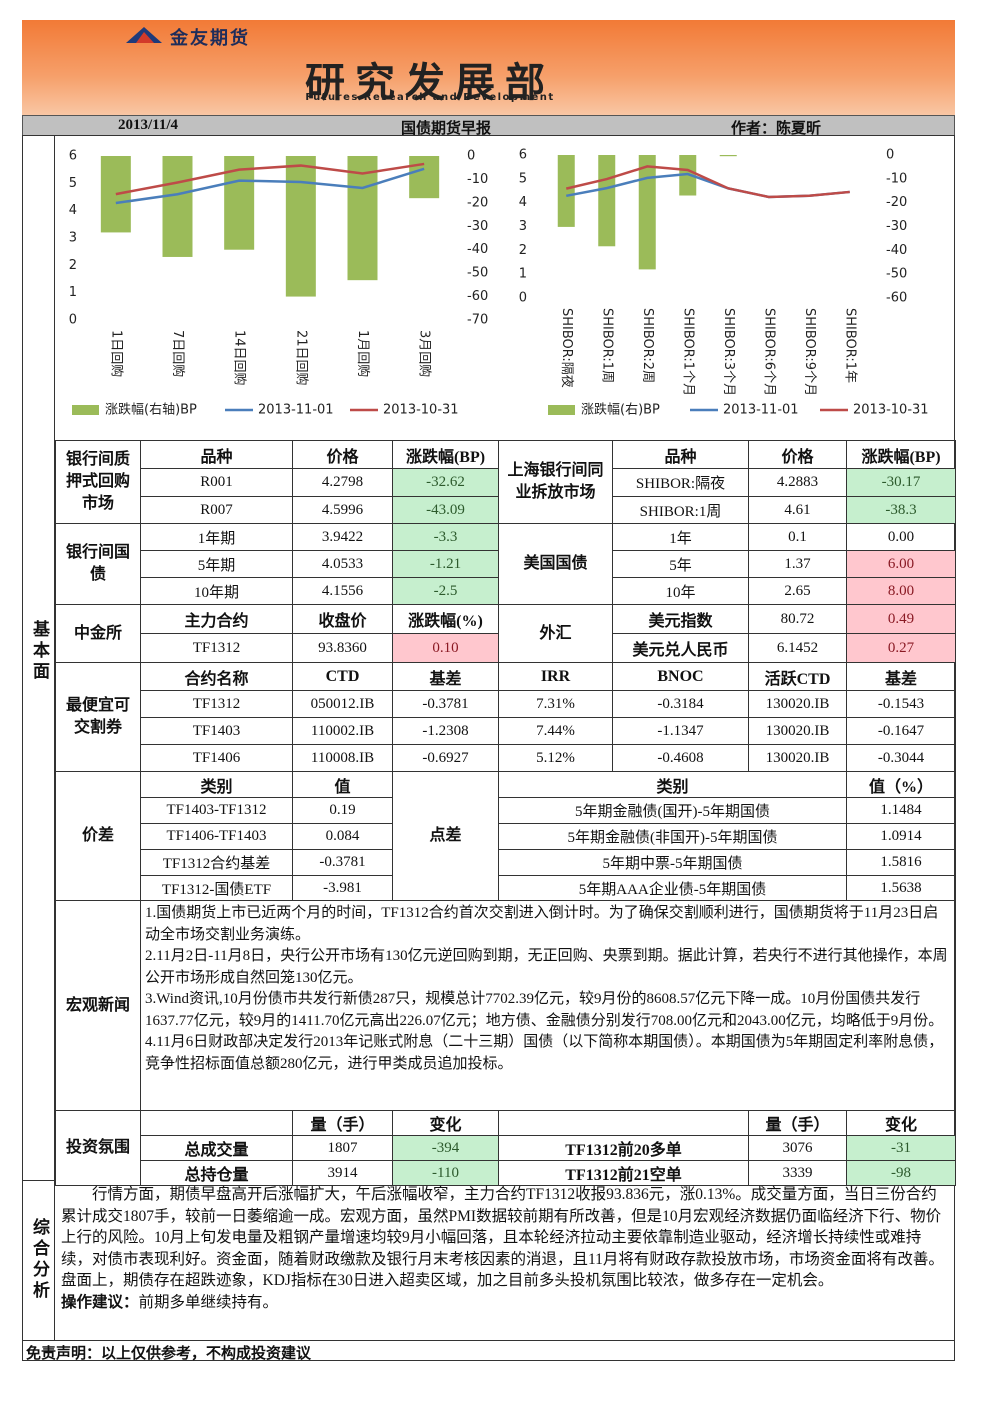 Image resolution: width=992 pixels, height=1403 pixels. I want to click on date-bar: 2013/11/4 国债期货早报 作者：陈夏昕, so click(488, 126).